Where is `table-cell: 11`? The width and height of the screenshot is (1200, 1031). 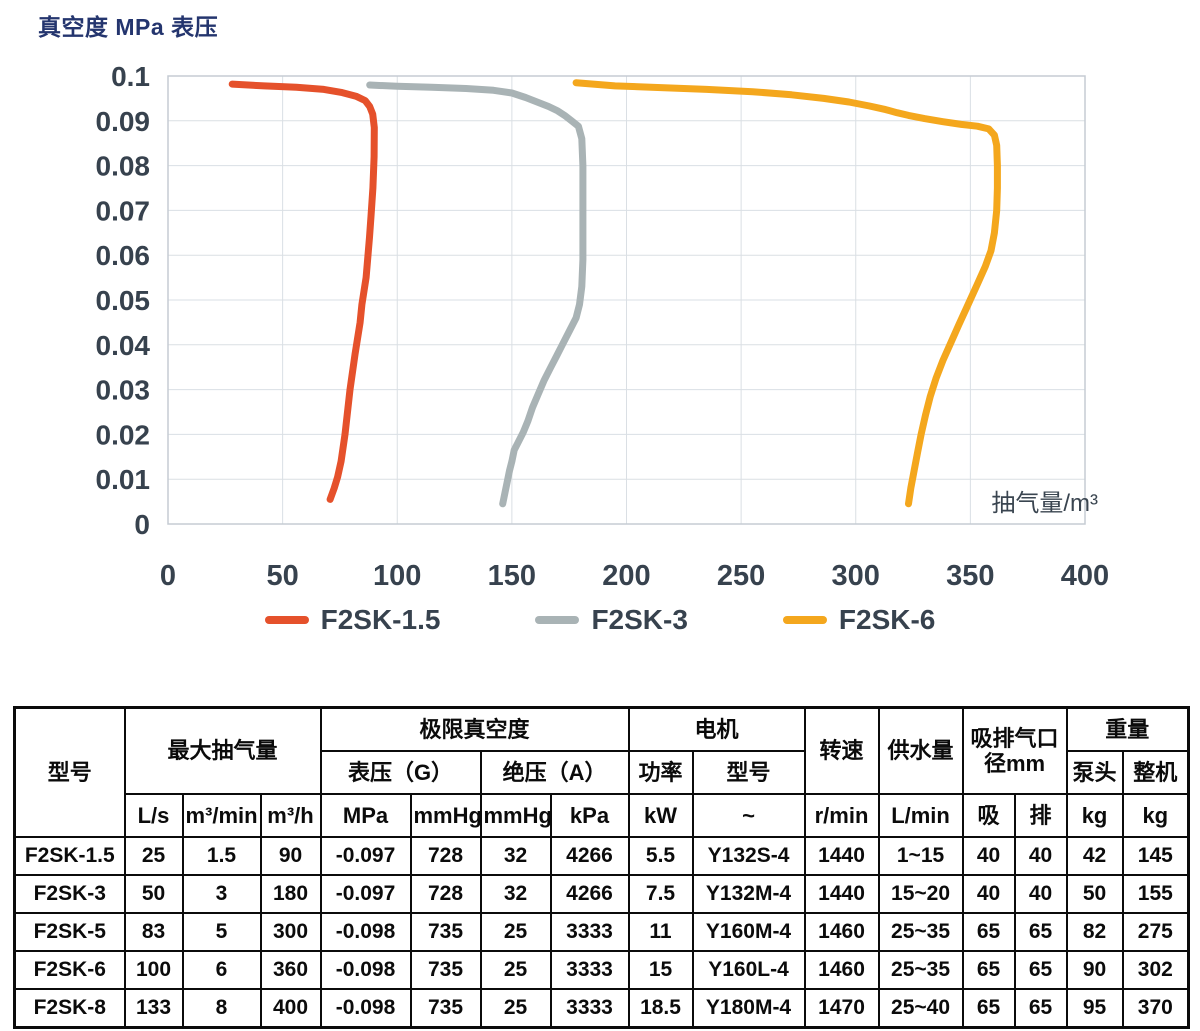 table-cell: 11 is located at coordinates (660, 932).